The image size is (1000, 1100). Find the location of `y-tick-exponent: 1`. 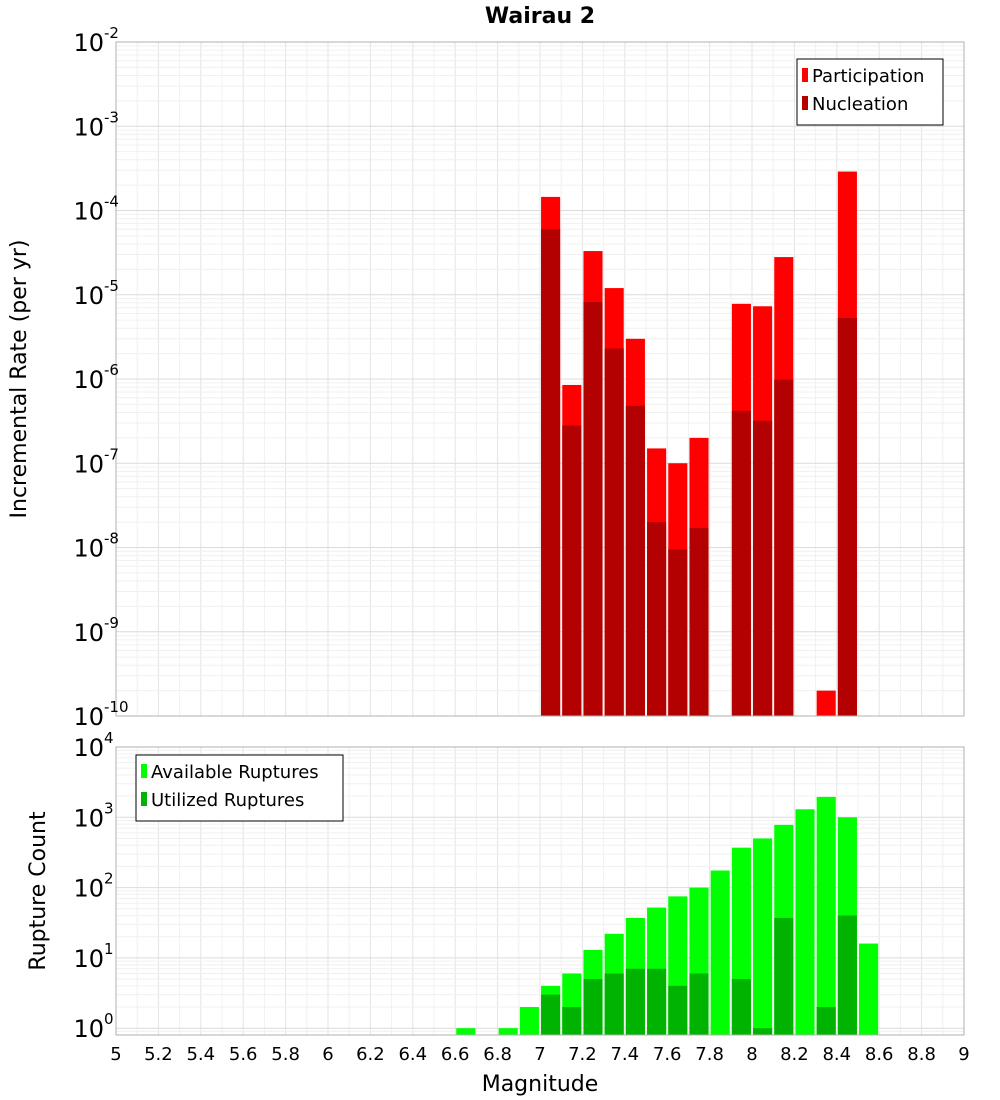

y-tick-exponent: 1 is located at coordinates (109, 949).